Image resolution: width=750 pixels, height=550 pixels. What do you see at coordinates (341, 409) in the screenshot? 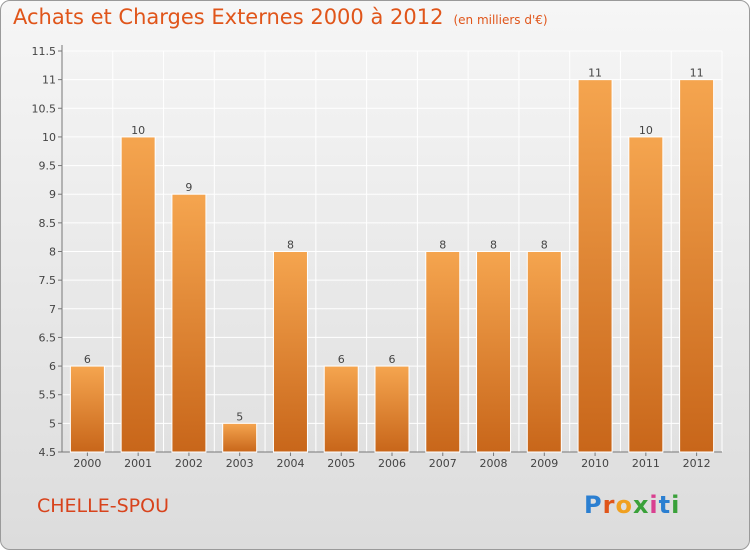
I see `bar-2005` at bounding box center [341, 409].